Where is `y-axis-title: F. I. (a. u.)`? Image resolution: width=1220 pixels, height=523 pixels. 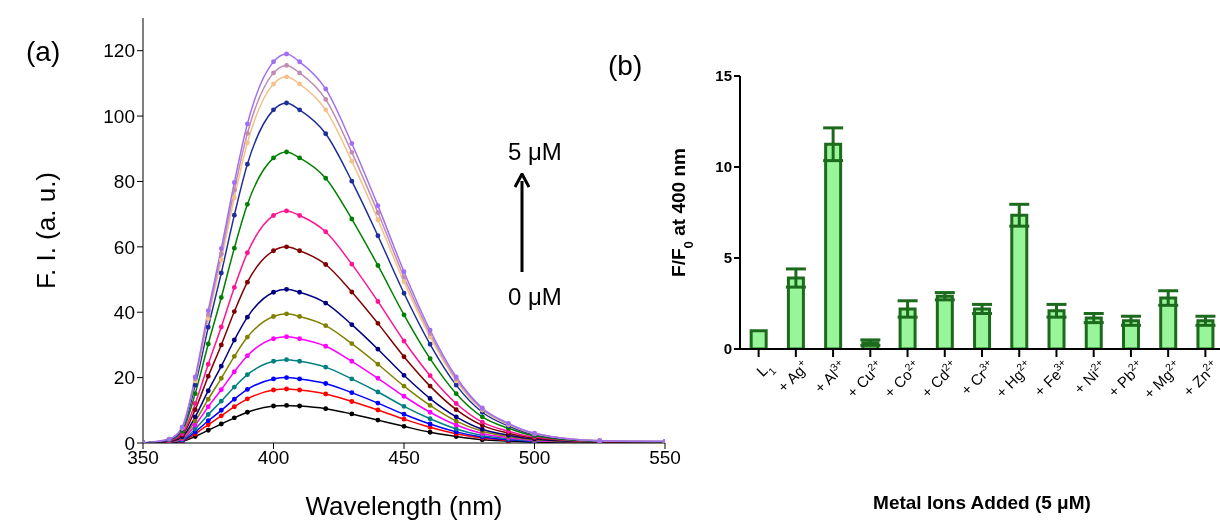 y-axis-title: F. I. (a. u.) is located at coordinates (46, 230).